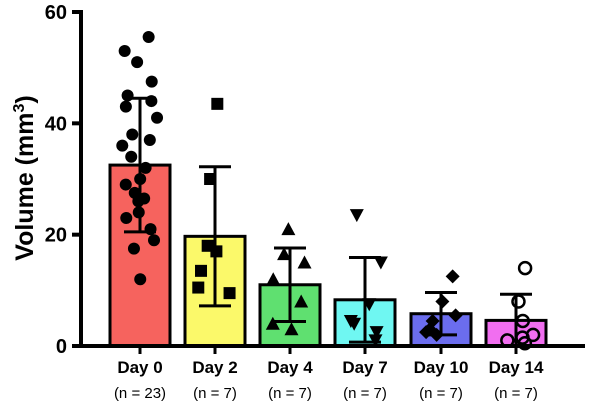  I want to click on y-tick-label-0: 0, so click(61, 347).